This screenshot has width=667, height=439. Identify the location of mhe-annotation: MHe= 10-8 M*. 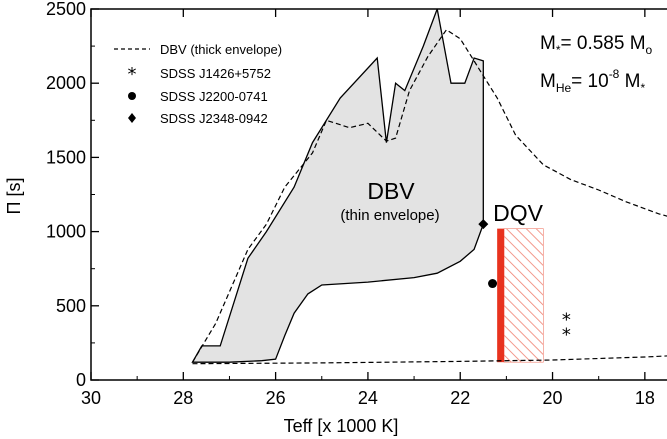
(592, 81).